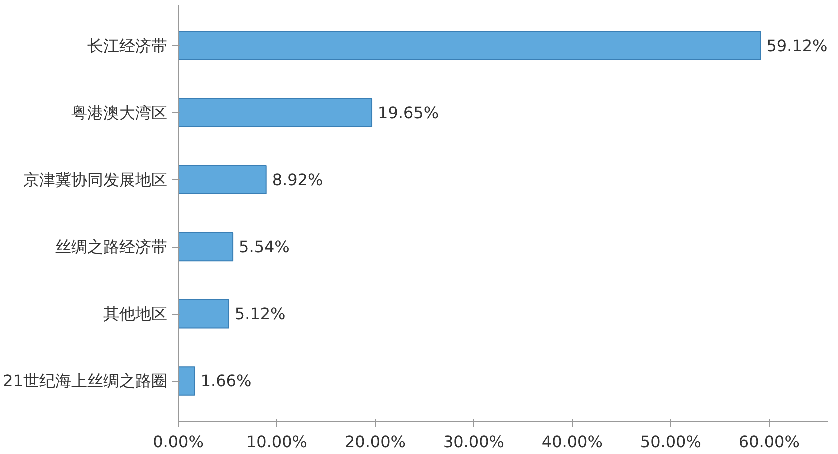  I want to click on y-tick-label: 其他地区, so click(136, 314).